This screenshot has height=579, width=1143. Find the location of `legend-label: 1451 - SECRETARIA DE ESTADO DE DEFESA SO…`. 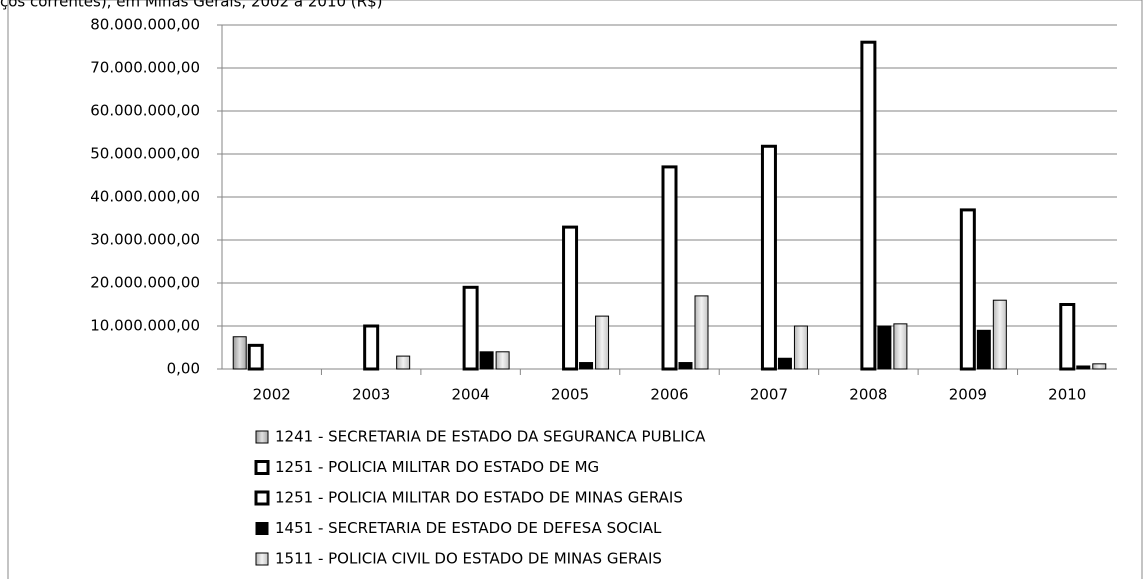

legend-label: 1451 - SECRETARIA DE ESTADO DE DEFESA SO… is located at coordinates (468, 528).